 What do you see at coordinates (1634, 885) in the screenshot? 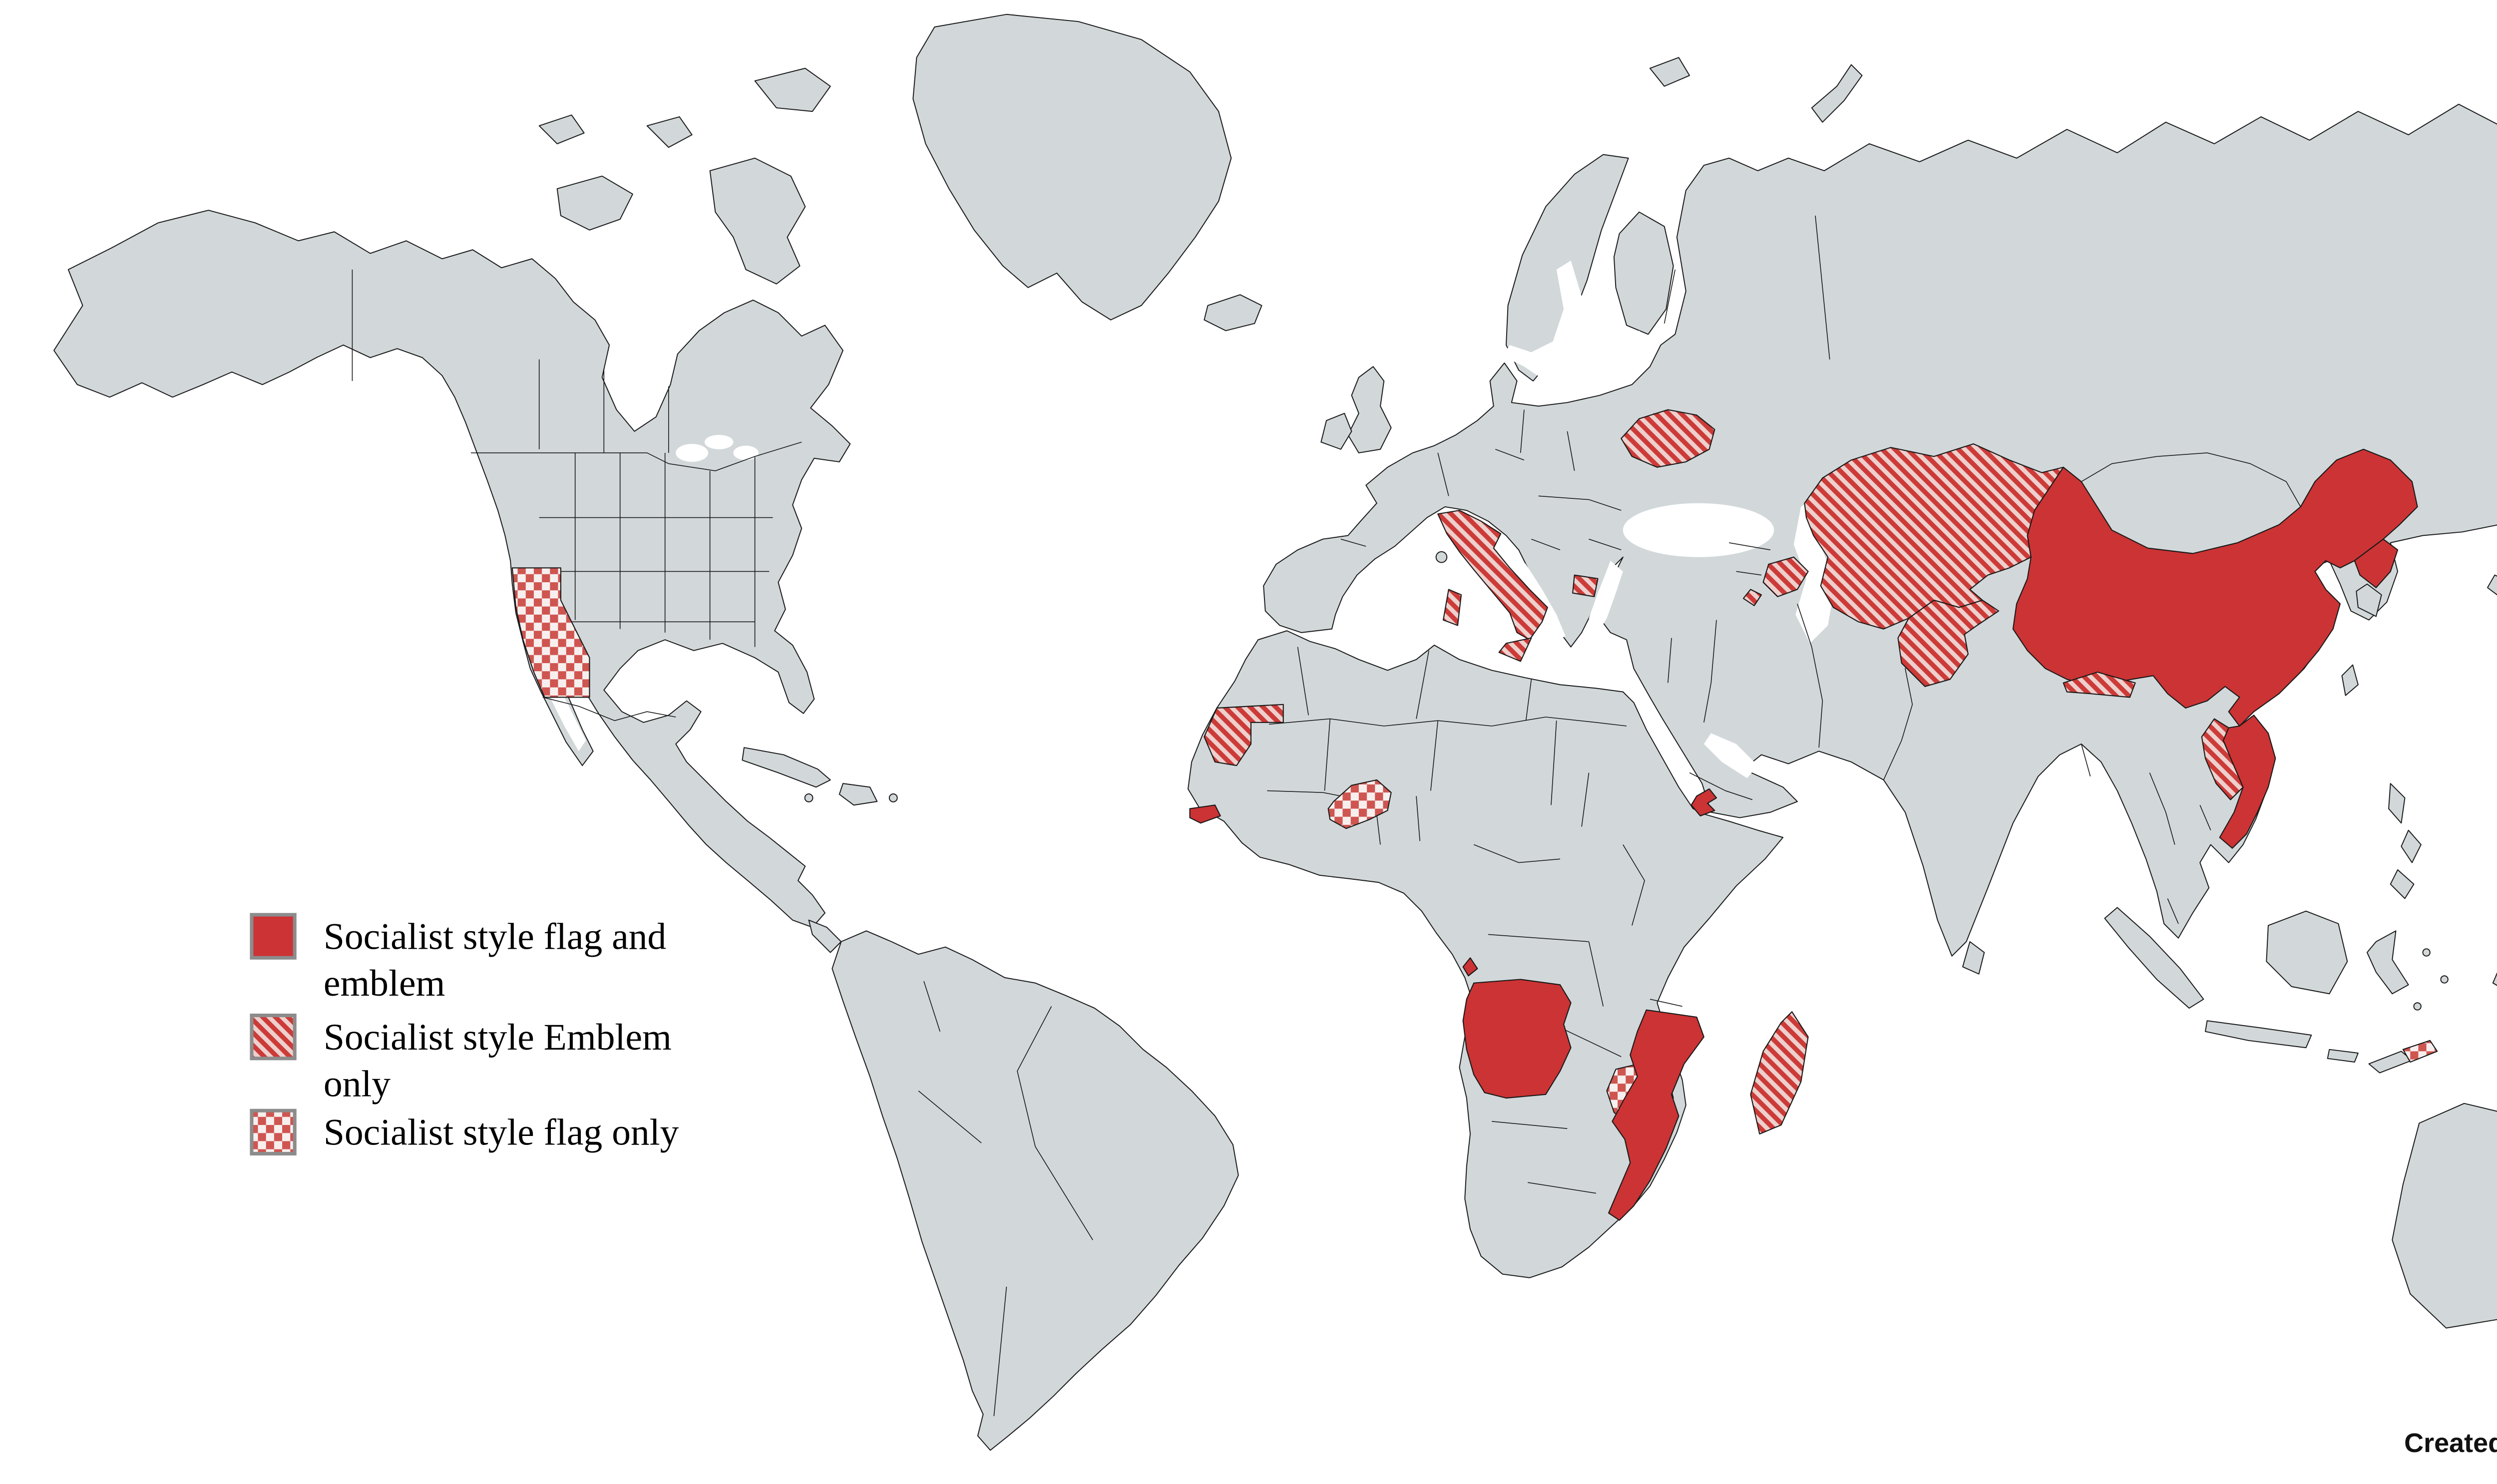
I see `africa-border-ethiopia` at bounding box center [1634, 885].